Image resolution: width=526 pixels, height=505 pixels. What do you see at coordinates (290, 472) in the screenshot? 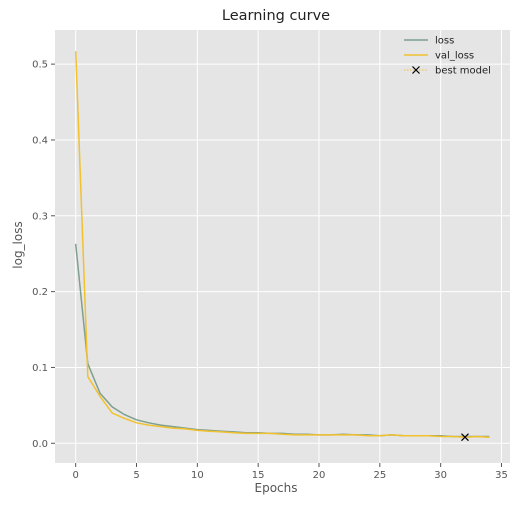
I see `x-axis-ticks: 0 5 10 15 20 25 30 35` at bounding box center [290, 472].